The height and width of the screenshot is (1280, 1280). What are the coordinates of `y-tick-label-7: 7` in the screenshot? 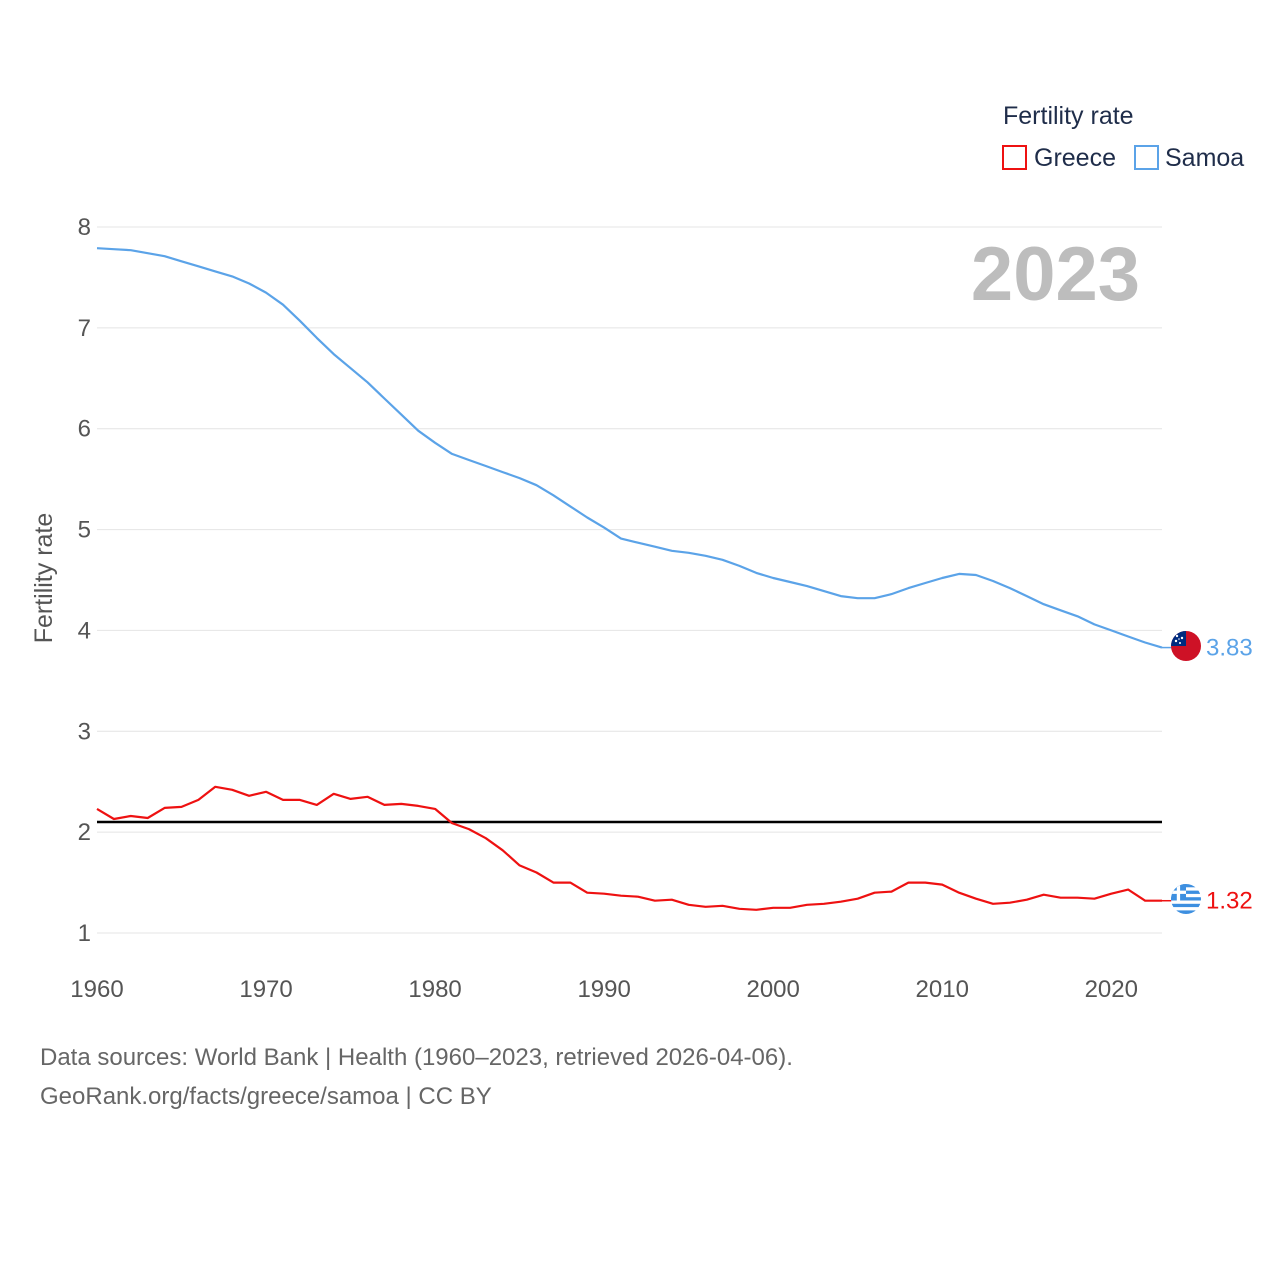 It's located at (84, 328).